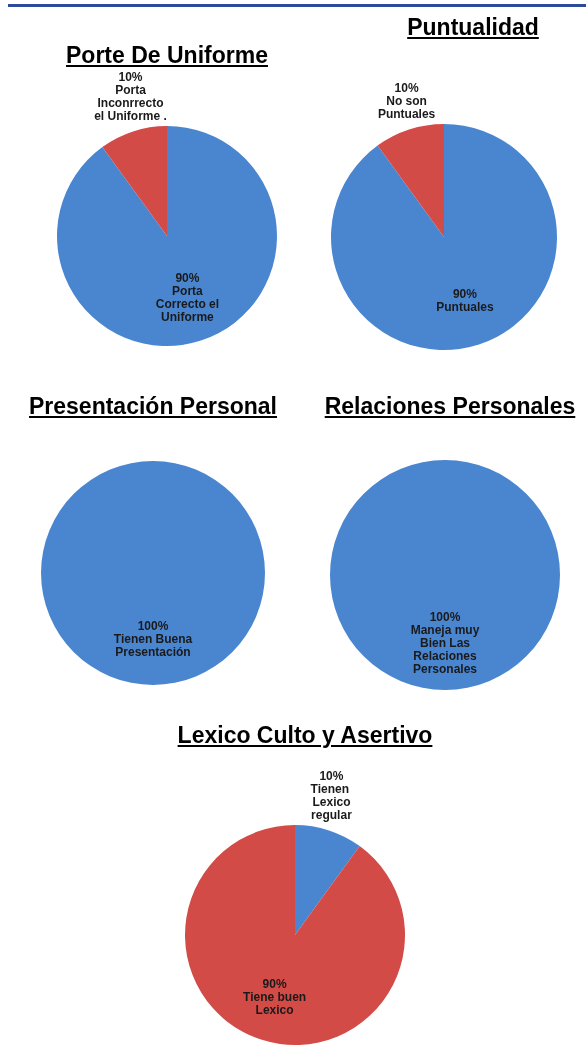  Describe the element at coordinates (153, 406) in the screenshot. I see `chart-title: Presentación Personal` at that location.